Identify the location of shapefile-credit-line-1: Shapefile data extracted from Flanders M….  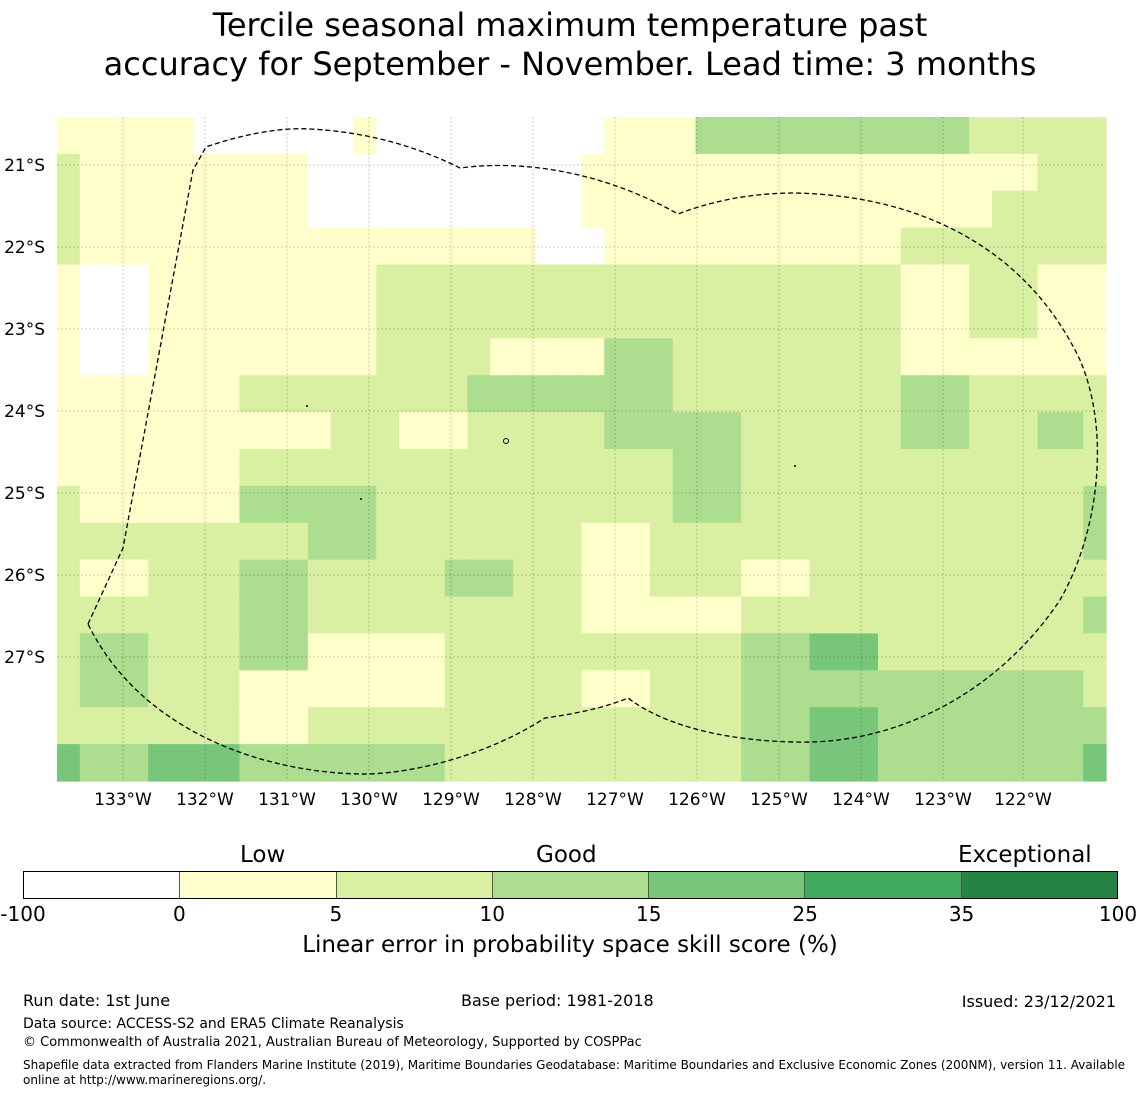
(574, 1065).